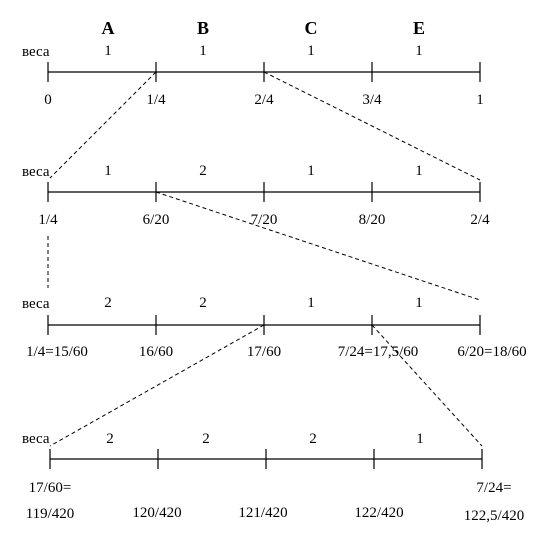  What do you see at coordinates (203, 28) in the screenshot?
I see `column-header-b: B` at bounding box center [203, 28].